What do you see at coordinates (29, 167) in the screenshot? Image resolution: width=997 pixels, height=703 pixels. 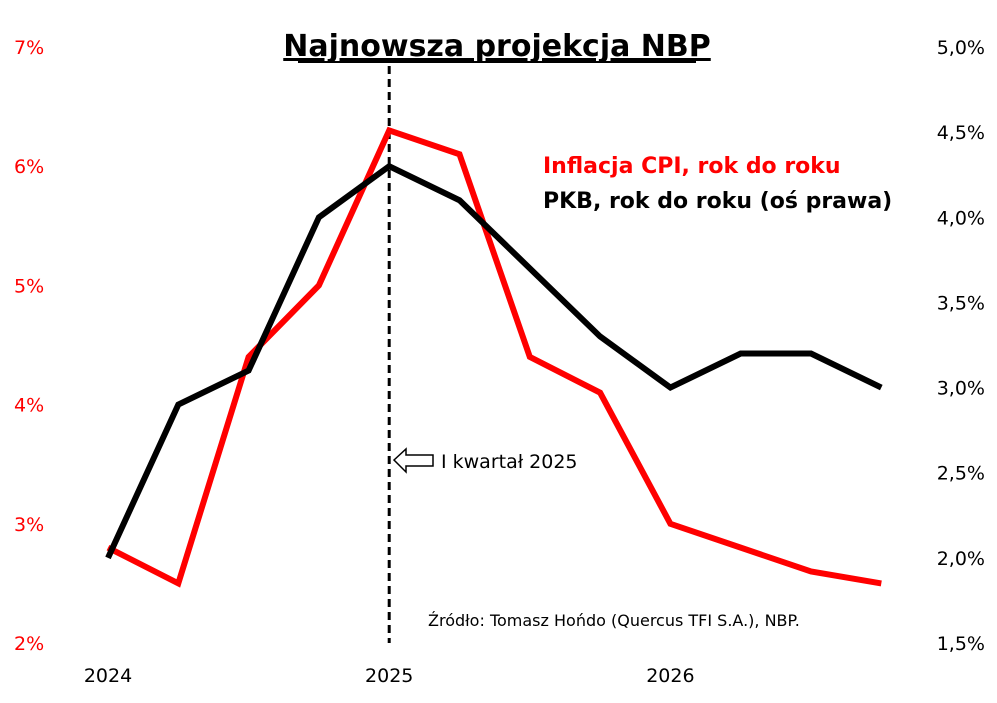 I see `left-tick-label: 6%` at bounding box center [29, 167].